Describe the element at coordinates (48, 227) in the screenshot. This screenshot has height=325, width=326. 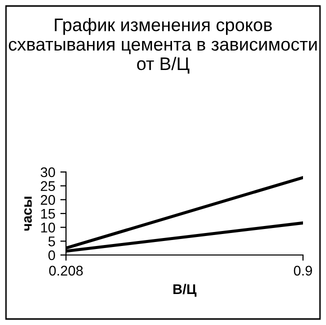
I see `y-tick-label: 10` at that location.